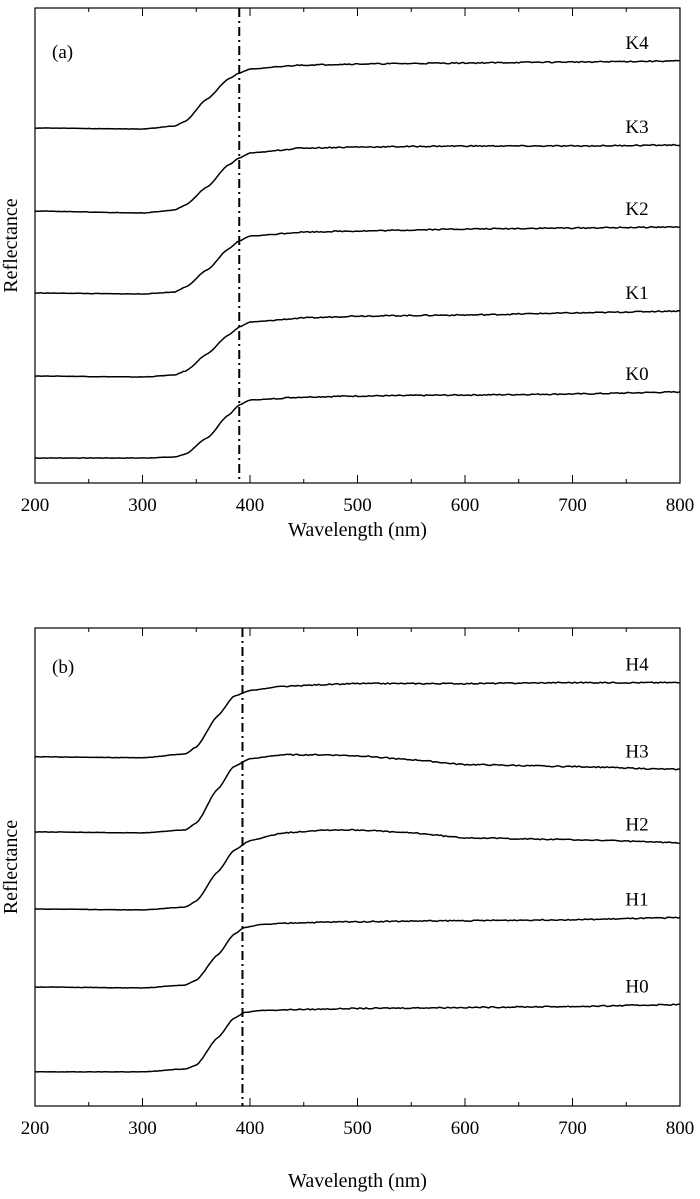 This screenshot has height=1199, width=700. What do you see at coordinates (637, 665) in the screenshot?
I see `series-label-h4: H4` at bounding box center [637, 665].